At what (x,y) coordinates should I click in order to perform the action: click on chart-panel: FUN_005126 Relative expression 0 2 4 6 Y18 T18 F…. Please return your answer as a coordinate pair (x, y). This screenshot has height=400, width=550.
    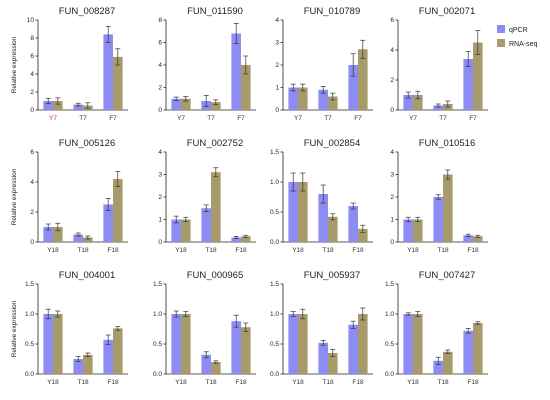
    Looking at the image, I should click on (69, 196).